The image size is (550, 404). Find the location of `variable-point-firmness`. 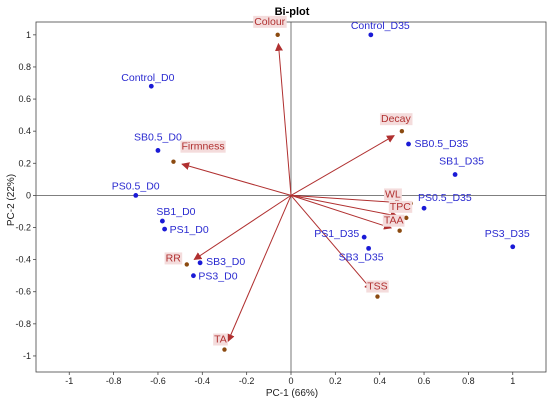

variable-point-firmness is located at coordinates (173, 161).